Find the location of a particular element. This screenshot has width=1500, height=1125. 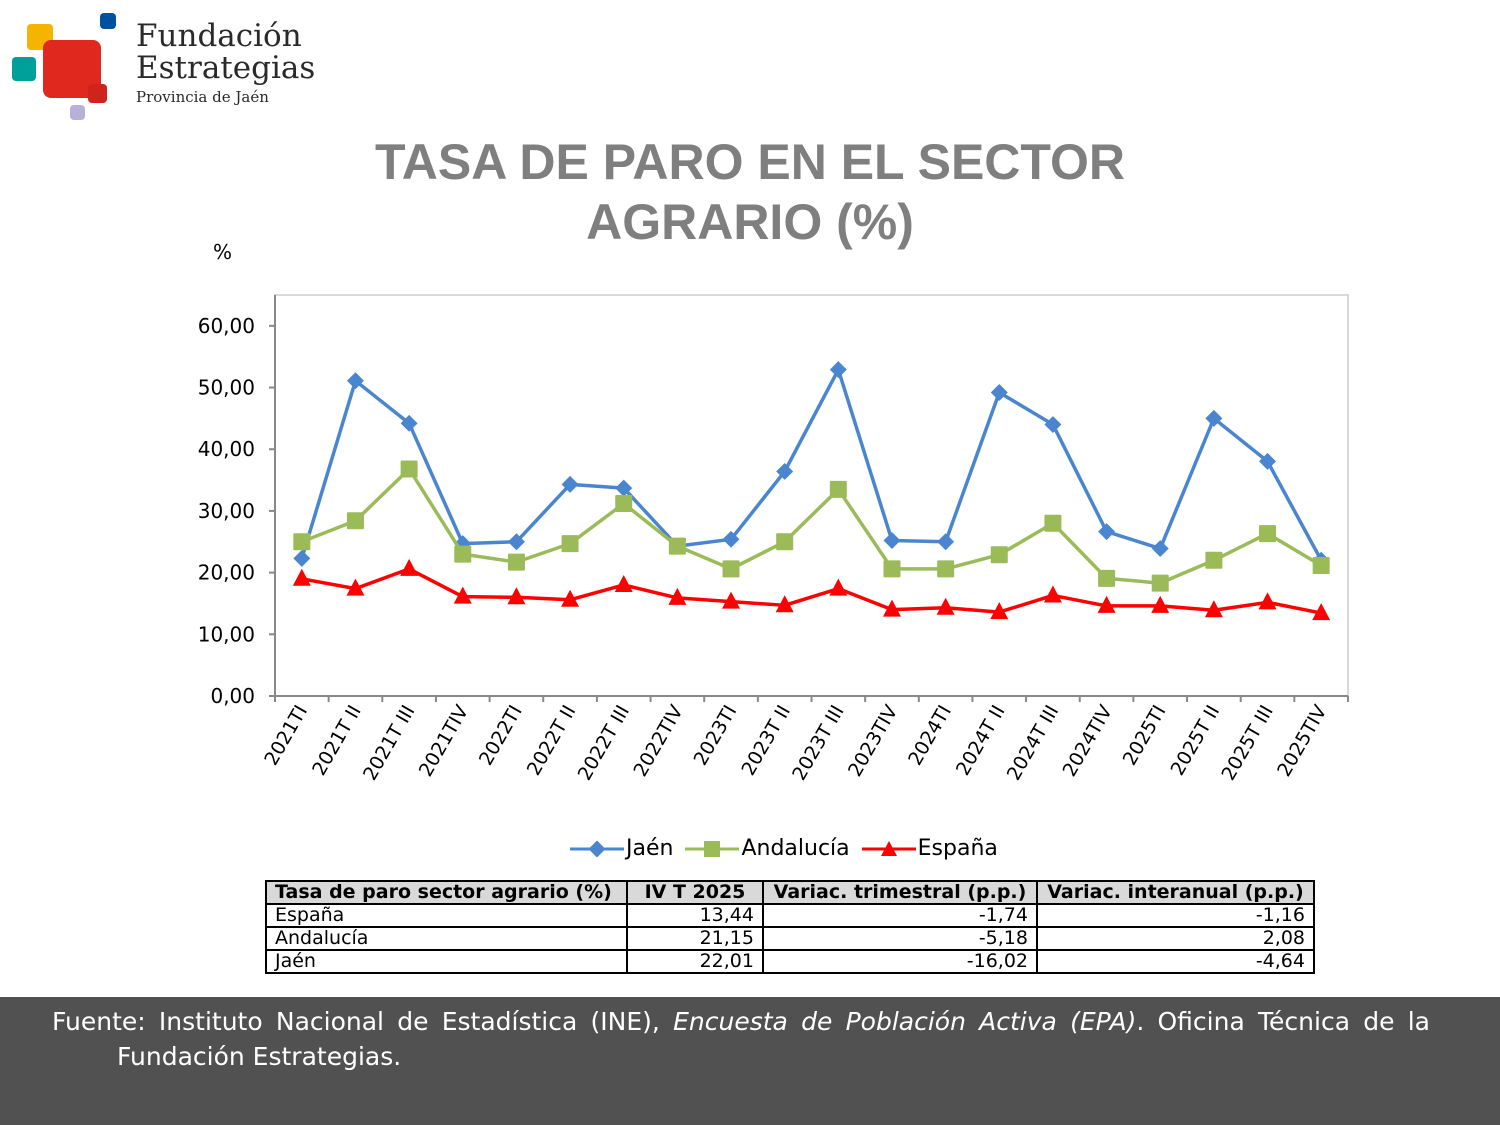

table-row: Jaén 22,01 -16,02 -4,64 is located at coordinates (790, 961).